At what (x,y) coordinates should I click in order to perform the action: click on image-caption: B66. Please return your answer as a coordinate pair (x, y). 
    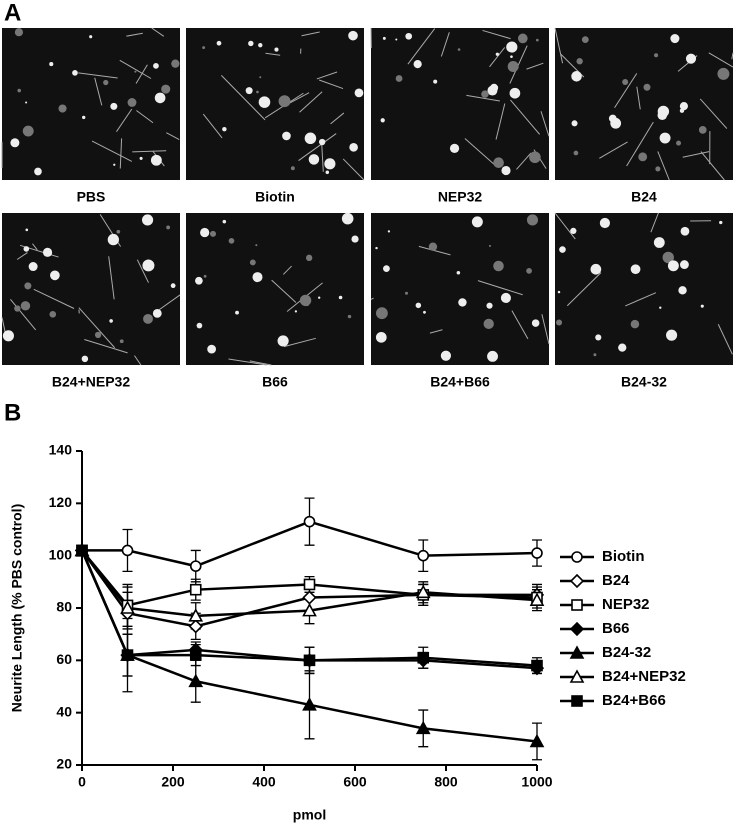
    Looking at the image, I should click on (275, 382).